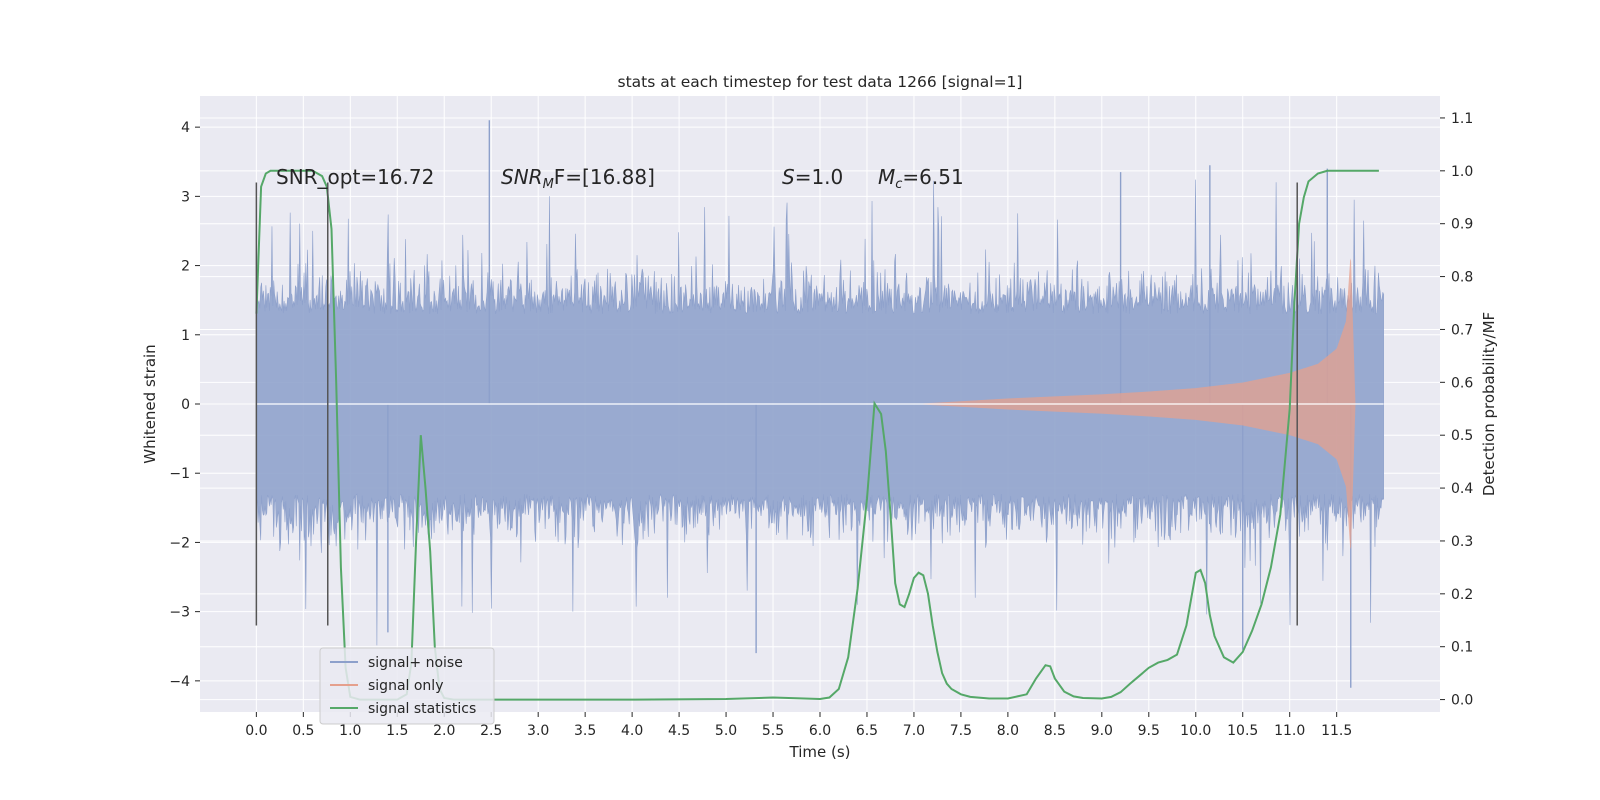 The height and width of the screenshot is (800, 1600). What do you see at coordinates (820, 731) in the screenshot?
I see `x-tick-label: 6.0` at bounding box center [820, 731].